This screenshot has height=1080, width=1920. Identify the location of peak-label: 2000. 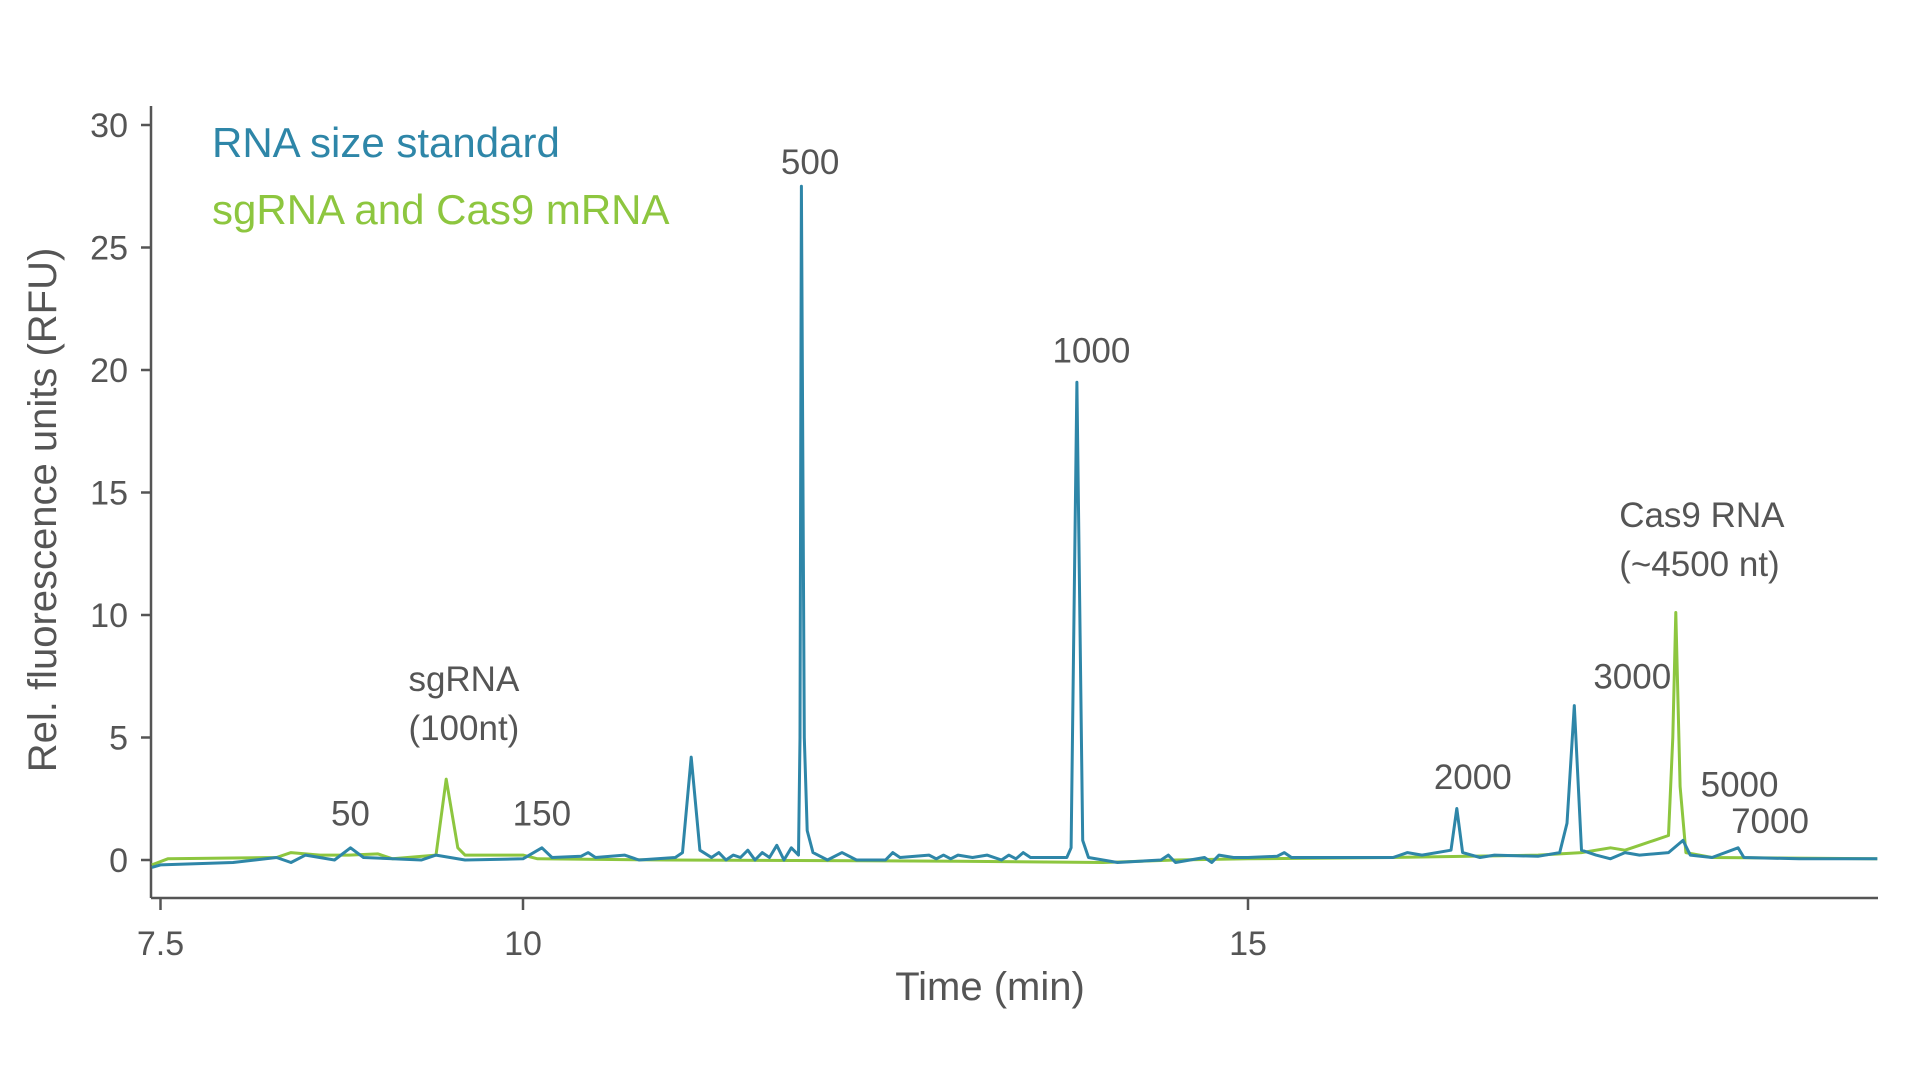
(1473, 777).